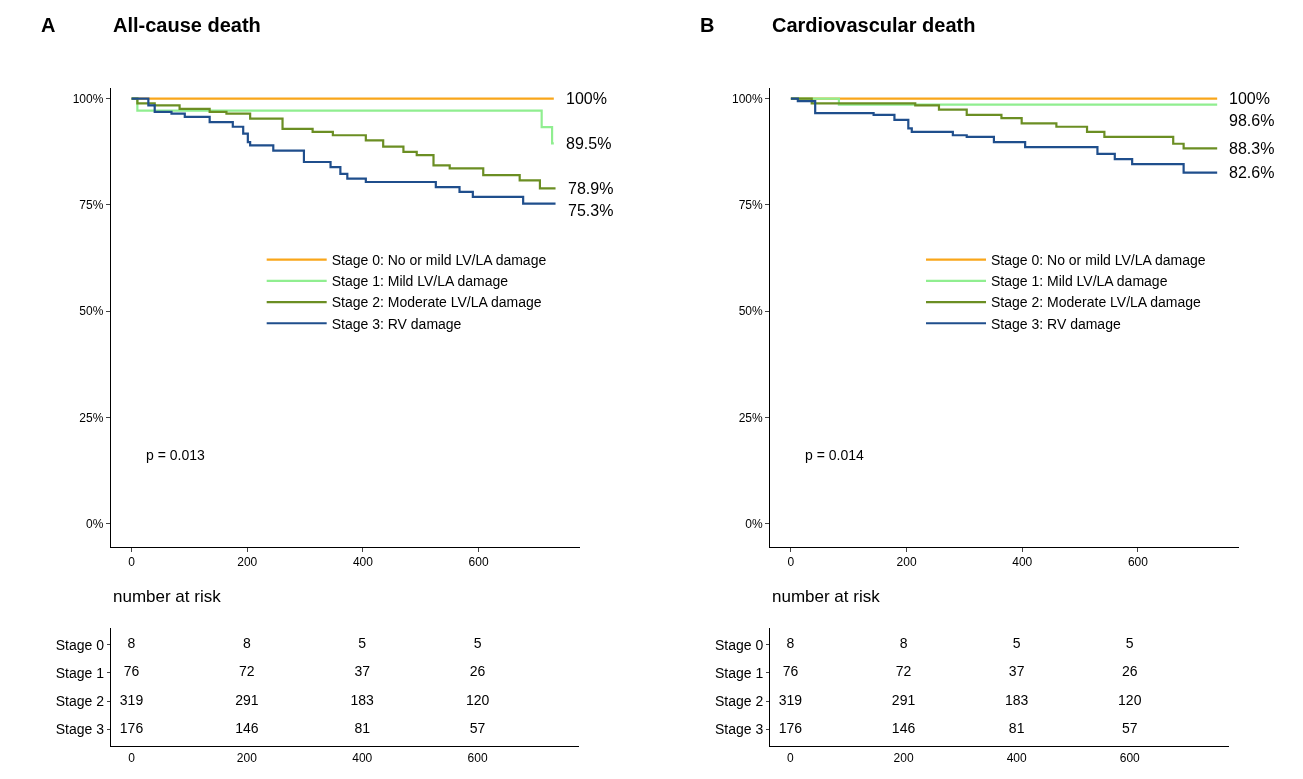 The height and width of the screenshot is (779, 1303). What do you see at coordinates (187, 25) in the screenshot?
I see `chart-title: All-cause death` at bounding box center [187, 25].